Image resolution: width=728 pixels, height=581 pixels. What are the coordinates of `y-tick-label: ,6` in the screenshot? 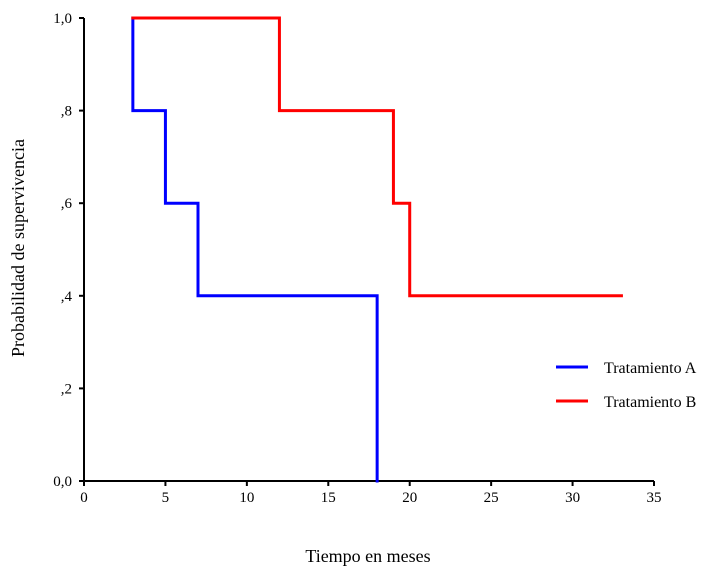 It's located at (67, 204).